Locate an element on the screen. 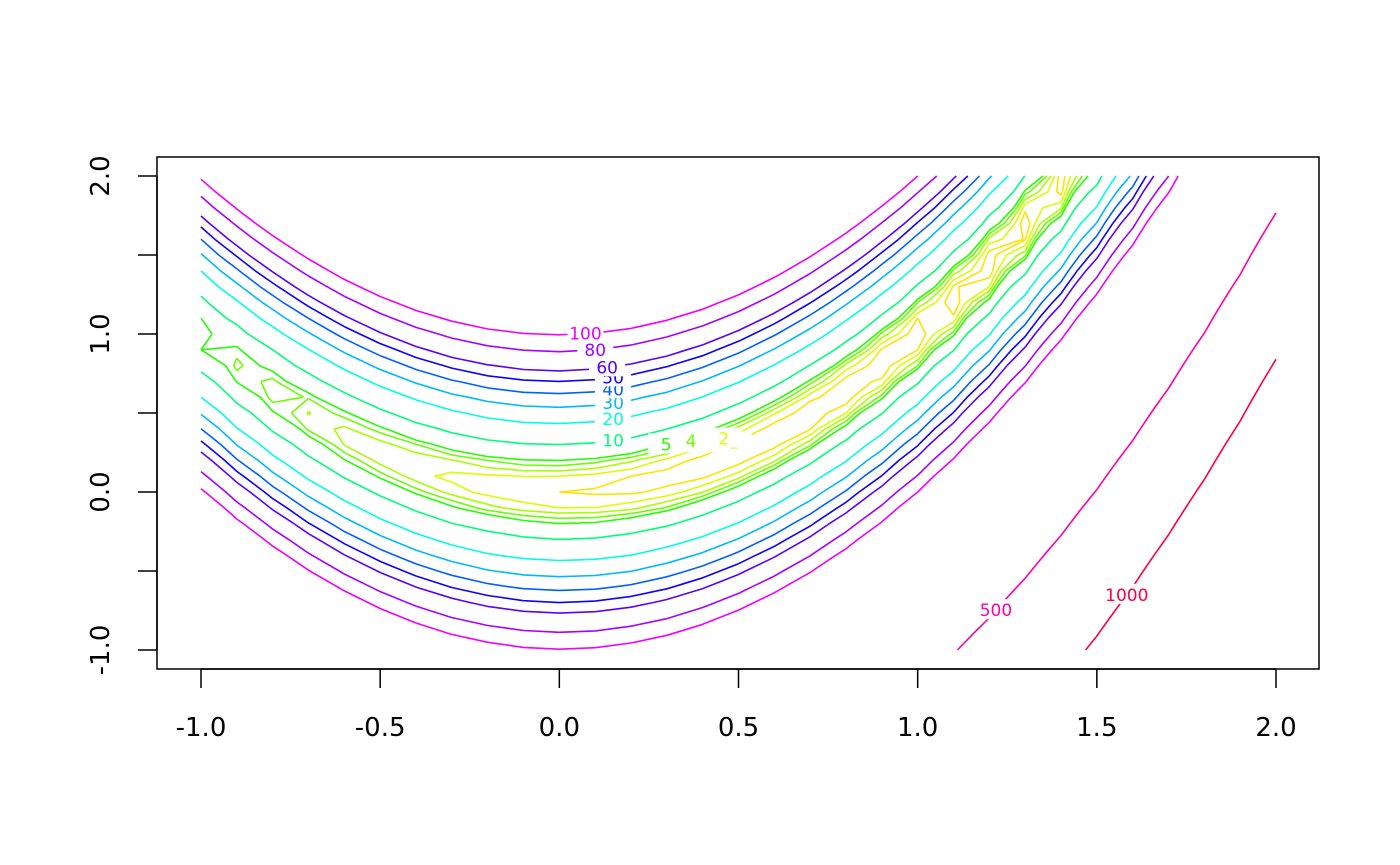 This screenshot has width=1400, height=865. contour-labels: 12345102030405060801005001000 is located at coordinates (857, 471).